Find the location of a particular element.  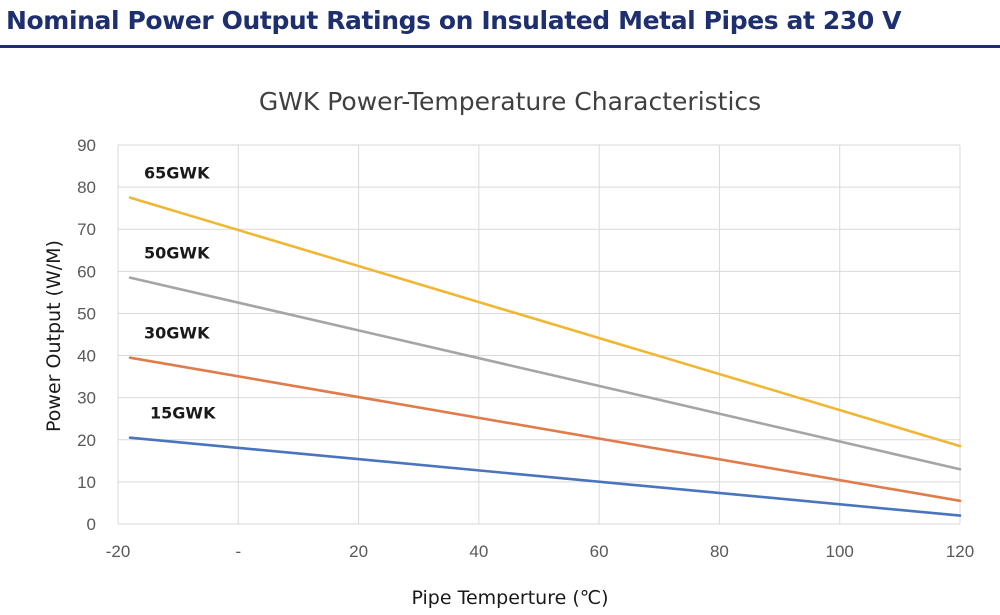

x-tick-label: 60 is located at coordinates (599, 551).